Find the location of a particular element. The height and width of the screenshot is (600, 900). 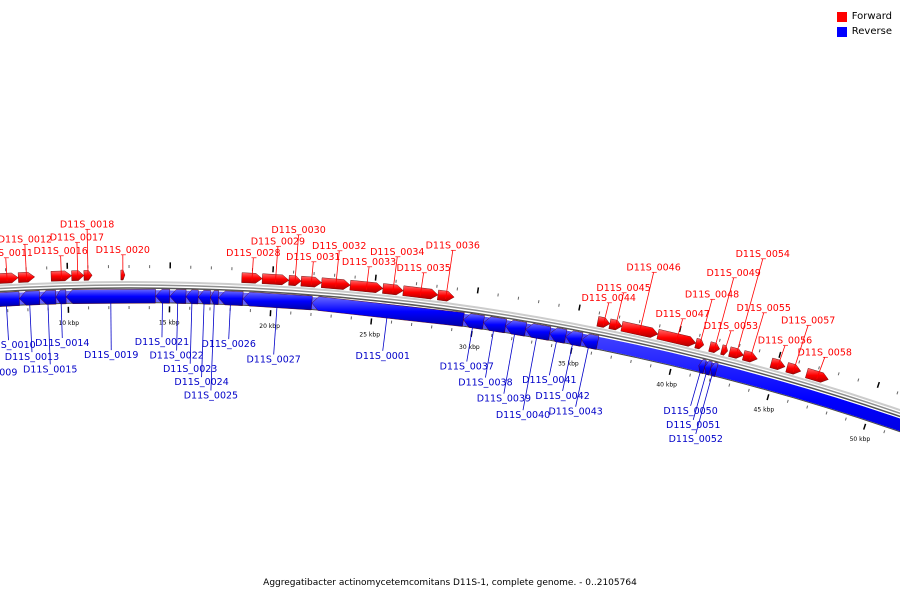

gene-label: D11S_0023 is located at coordinates (190, 369).